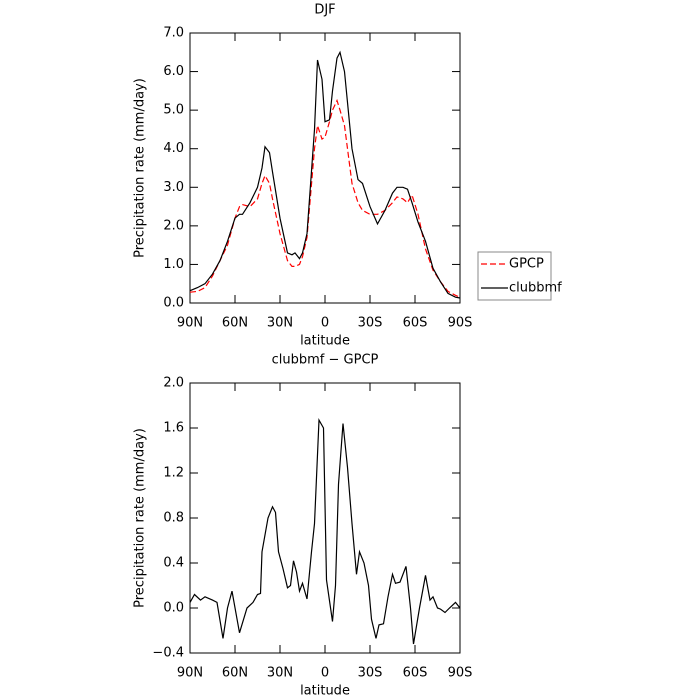 The image size is (700, 700). Describe the element at coordinates (173, 428) in the screenshot. I see `y-tick-label: 1.6` at that location.